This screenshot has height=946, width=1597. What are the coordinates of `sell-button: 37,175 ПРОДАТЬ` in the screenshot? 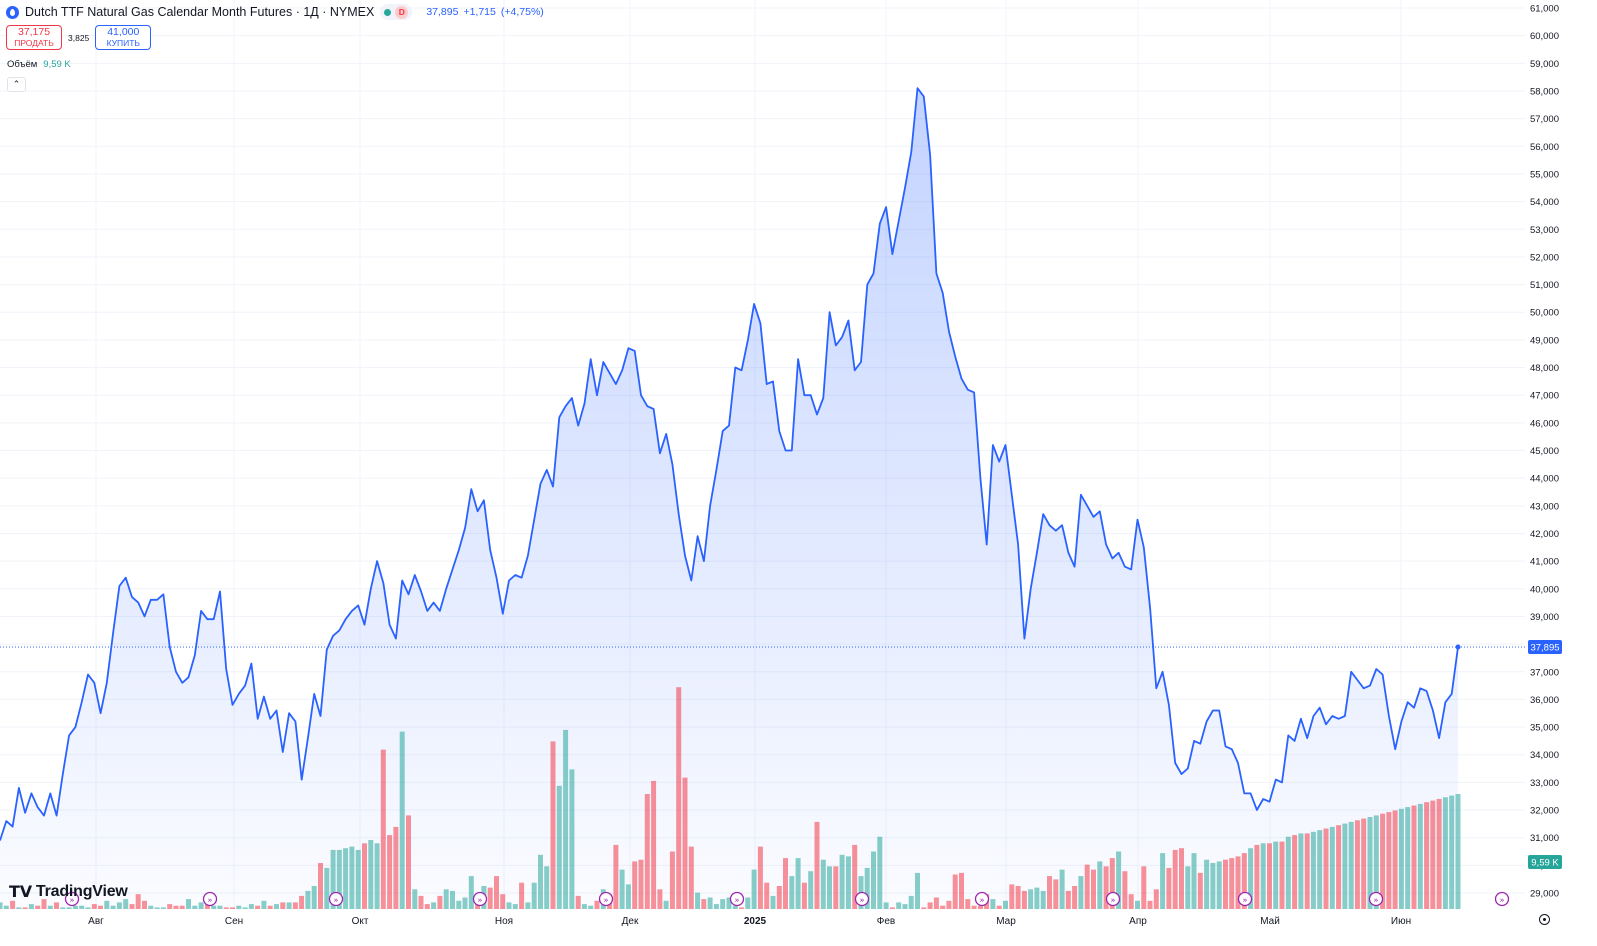 It's located at (34, 37).